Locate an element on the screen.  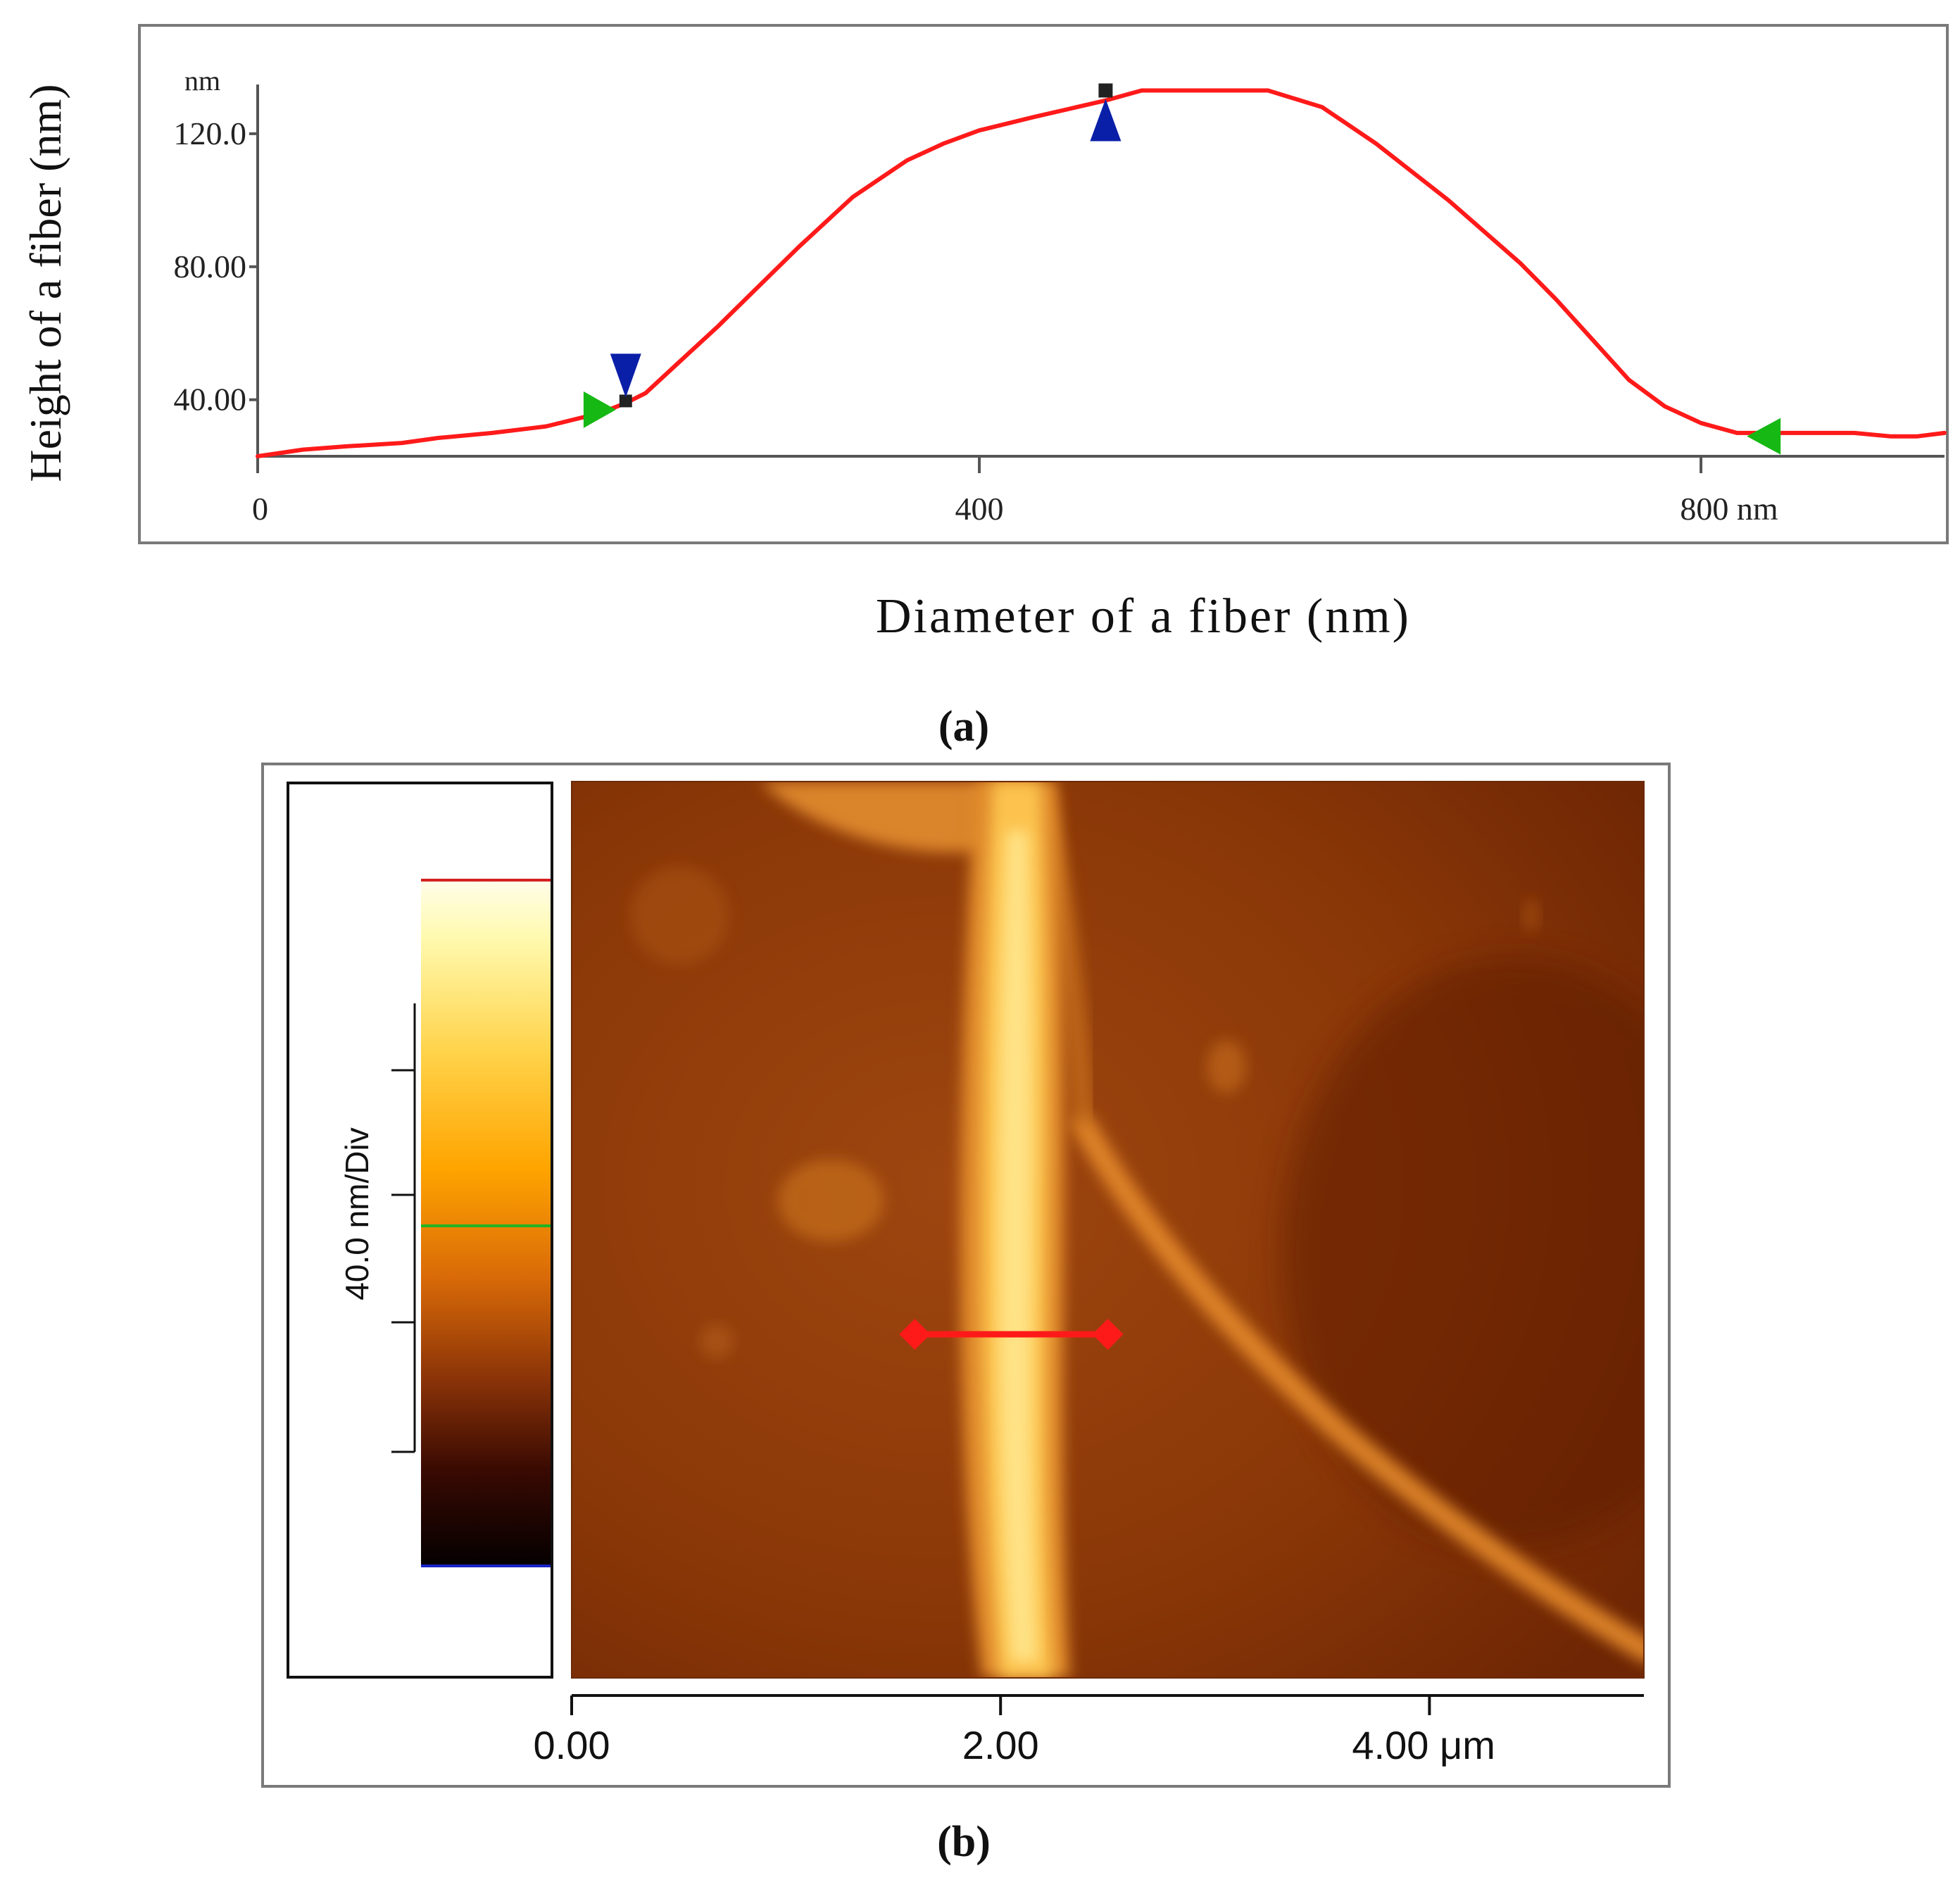
x-axis-label: Diameter of a fiber (nm) is located at coordinates (1143, 616).